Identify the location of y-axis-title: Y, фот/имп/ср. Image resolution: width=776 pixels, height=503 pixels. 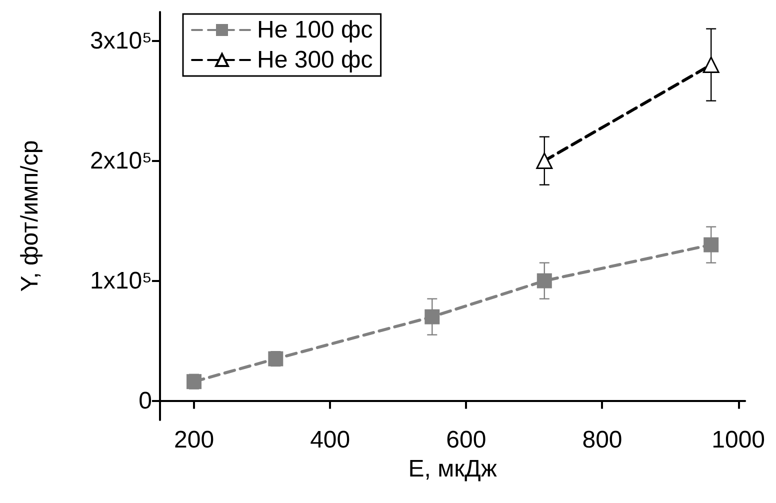
(30, 216).